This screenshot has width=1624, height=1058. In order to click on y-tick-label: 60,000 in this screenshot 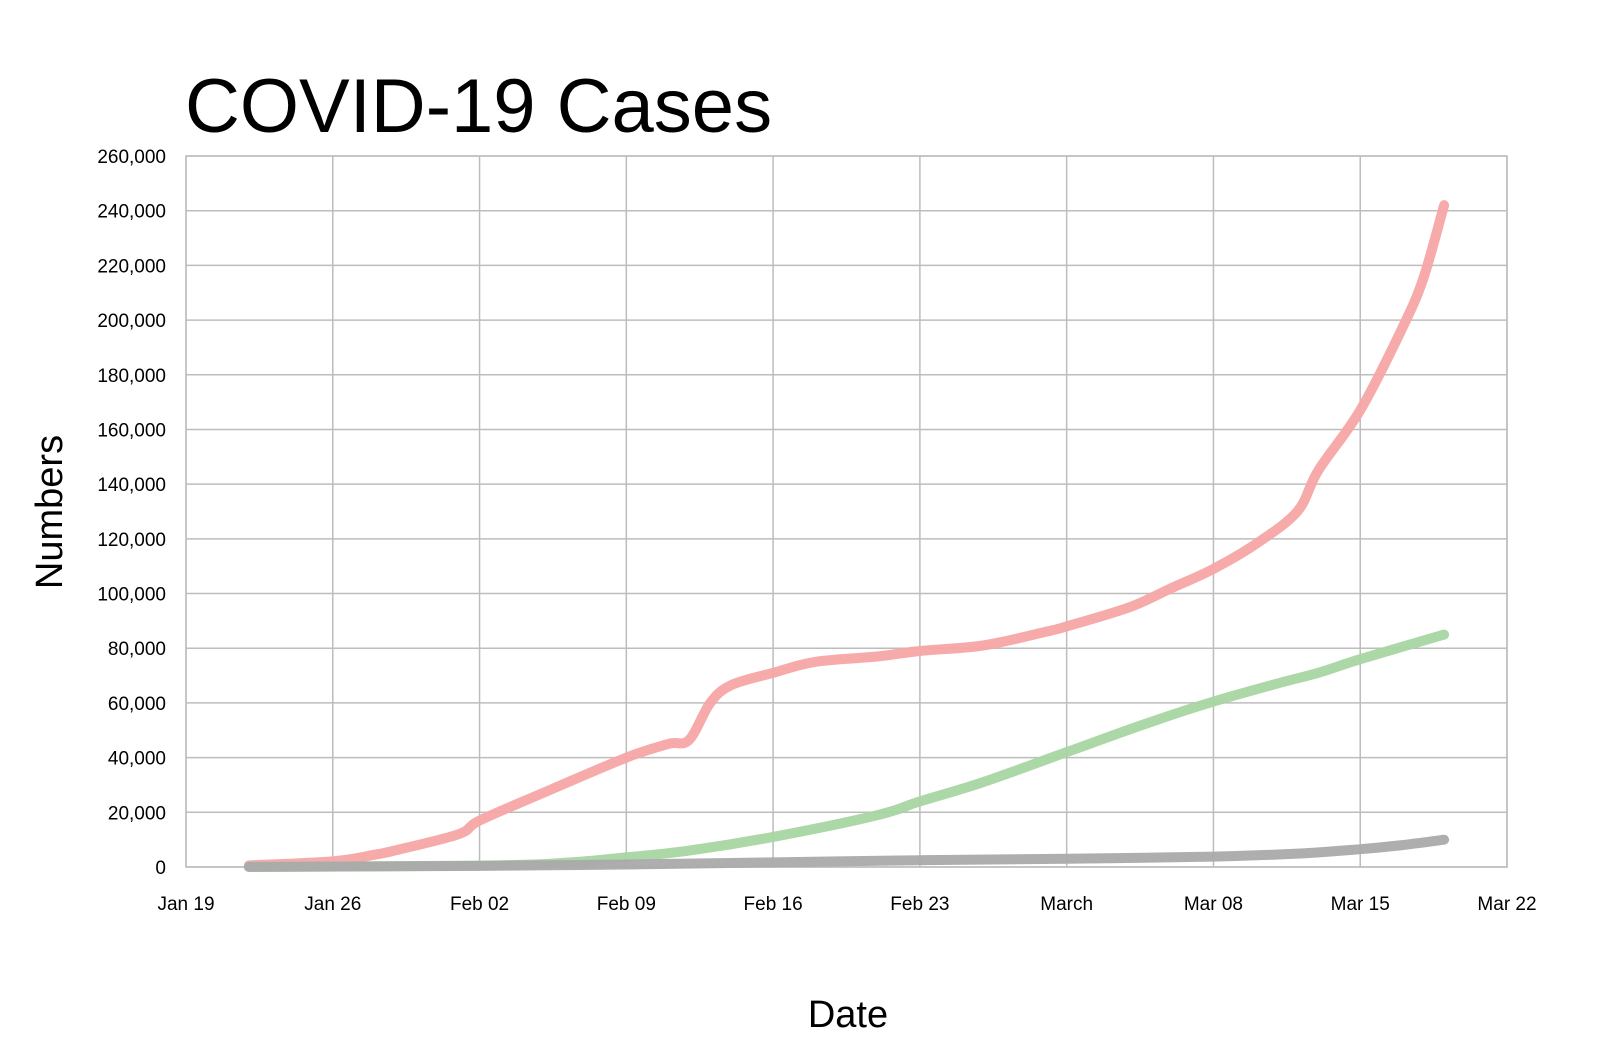, I will do `click(137, 704)`.